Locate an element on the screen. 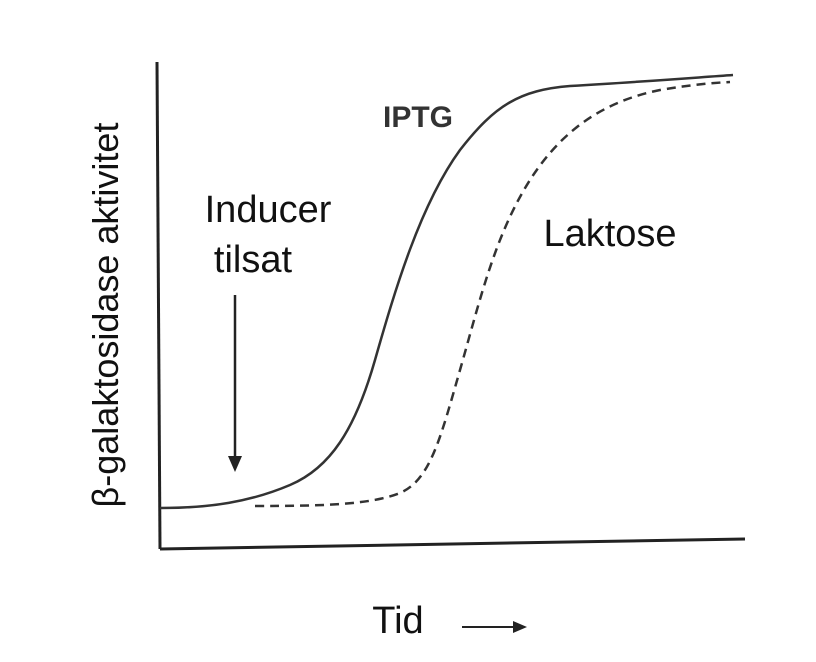 Image resolution: width=816 pixels, height=662 pixels. time-arrowhead is located at coordinates (520, 627).